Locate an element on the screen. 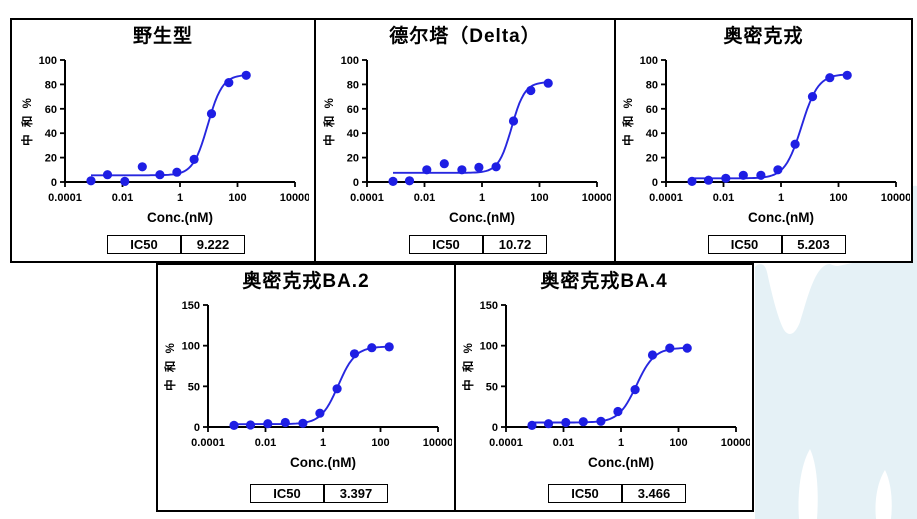  ic50-table: IC50 3.466 is located at coordinates (604, 493).